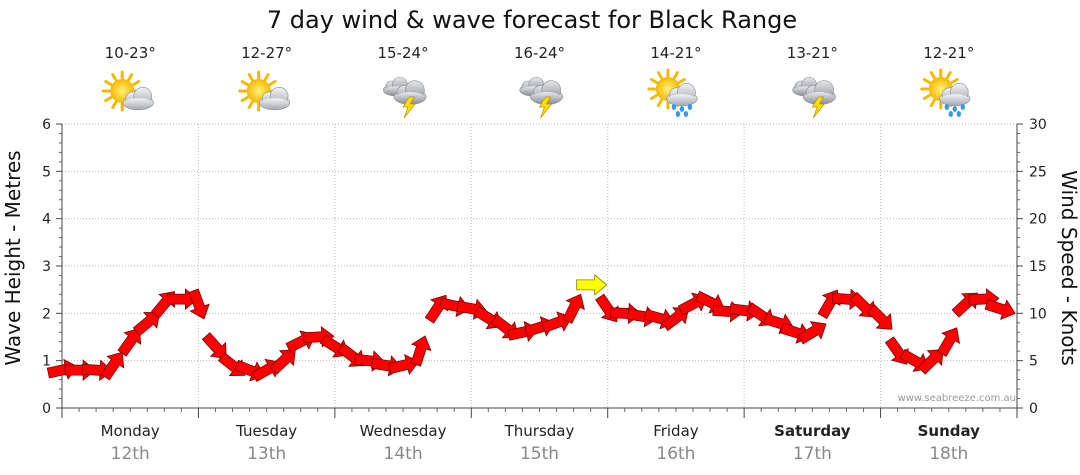 The width and height of the screenshot is (1080, 475). Describe the element at coordinates (46, 267) in the screenshot. I see `left-tick-label: 3` at that location.